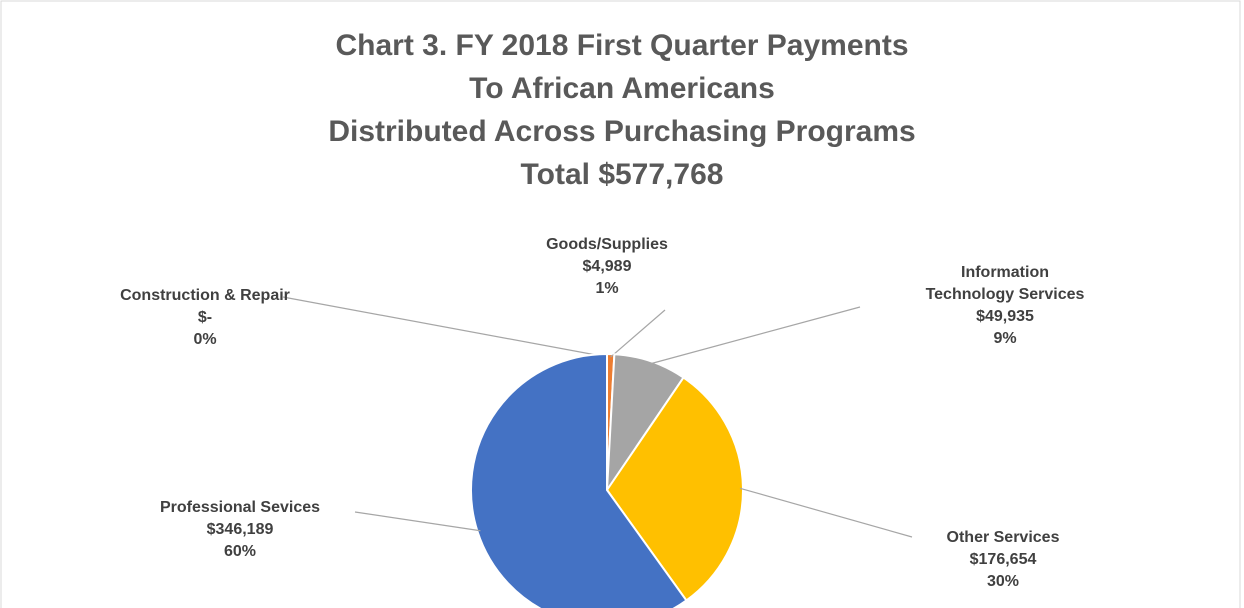 Image resolution: width=1244 pixels, height=608 pixels. I want to click on label-value: $4,989, so click(607, 266).